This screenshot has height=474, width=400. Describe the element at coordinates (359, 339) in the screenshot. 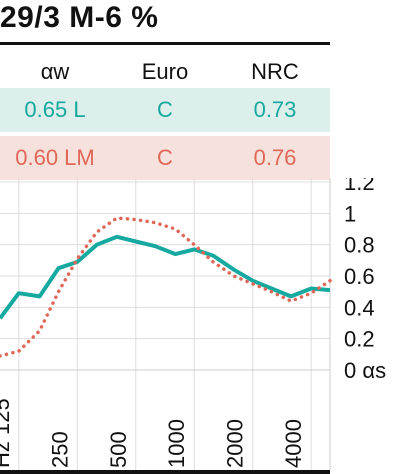

I see `y-tick-label: 0.2` at that location.